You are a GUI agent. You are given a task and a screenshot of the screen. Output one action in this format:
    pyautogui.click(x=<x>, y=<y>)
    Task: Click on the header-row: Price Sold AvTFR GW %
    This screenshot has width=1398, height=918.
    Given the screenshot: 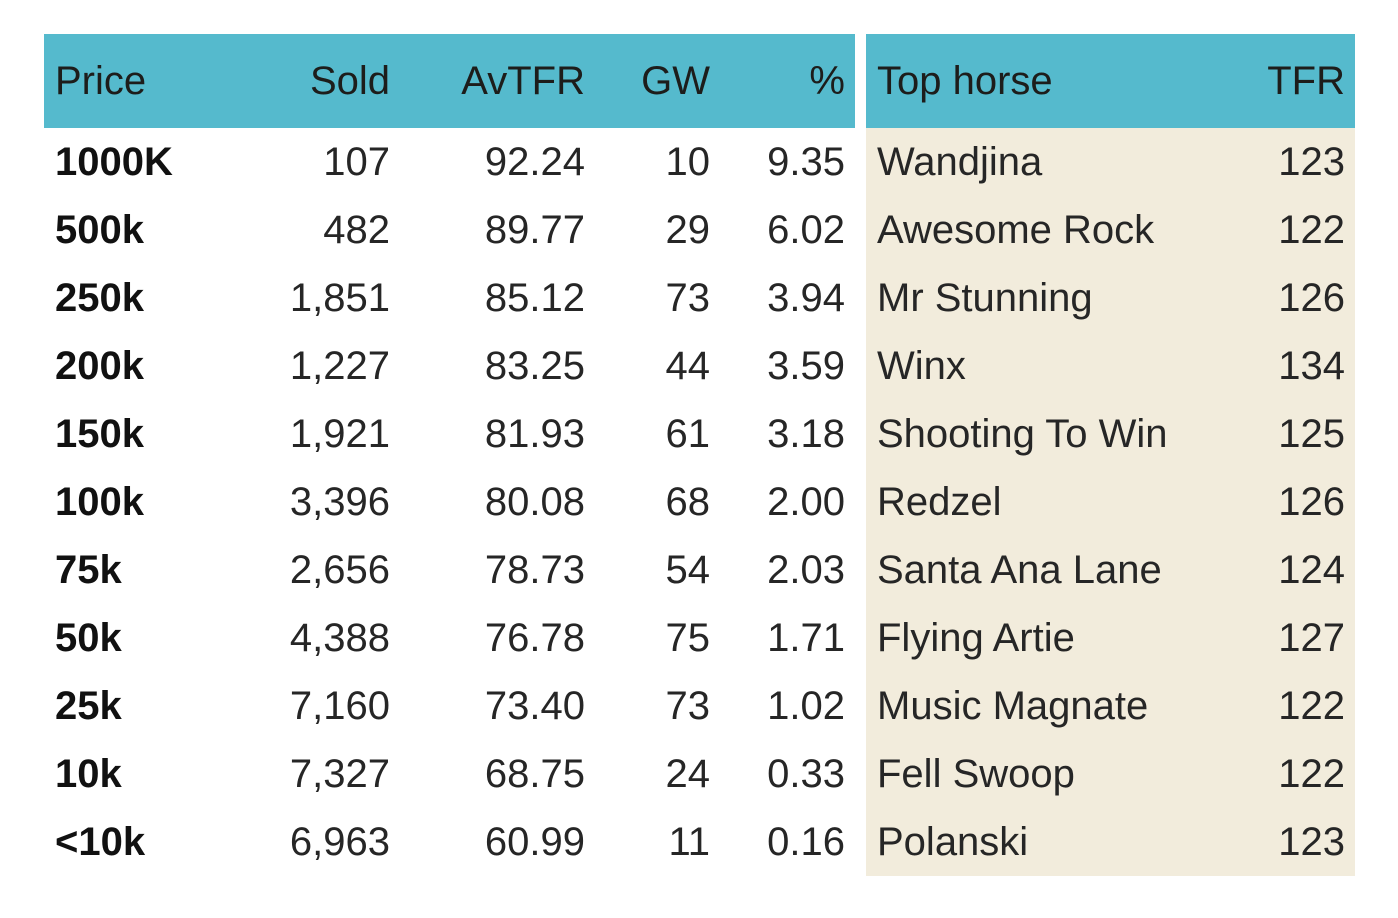 What is the action you would take?
    pyautogui.click(x=449, y=81)
    